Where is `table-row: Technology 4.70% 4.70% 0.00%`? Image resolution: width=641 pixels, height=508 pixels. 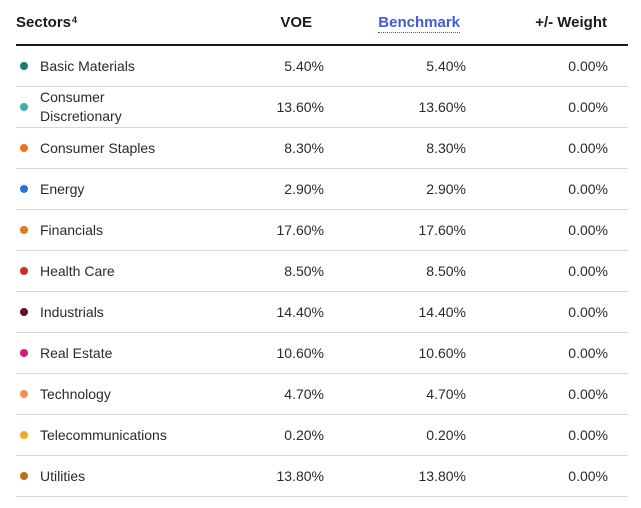
table-row: Technology 4.70% 4.70% 0.00% is located at coordinates (322, 394).